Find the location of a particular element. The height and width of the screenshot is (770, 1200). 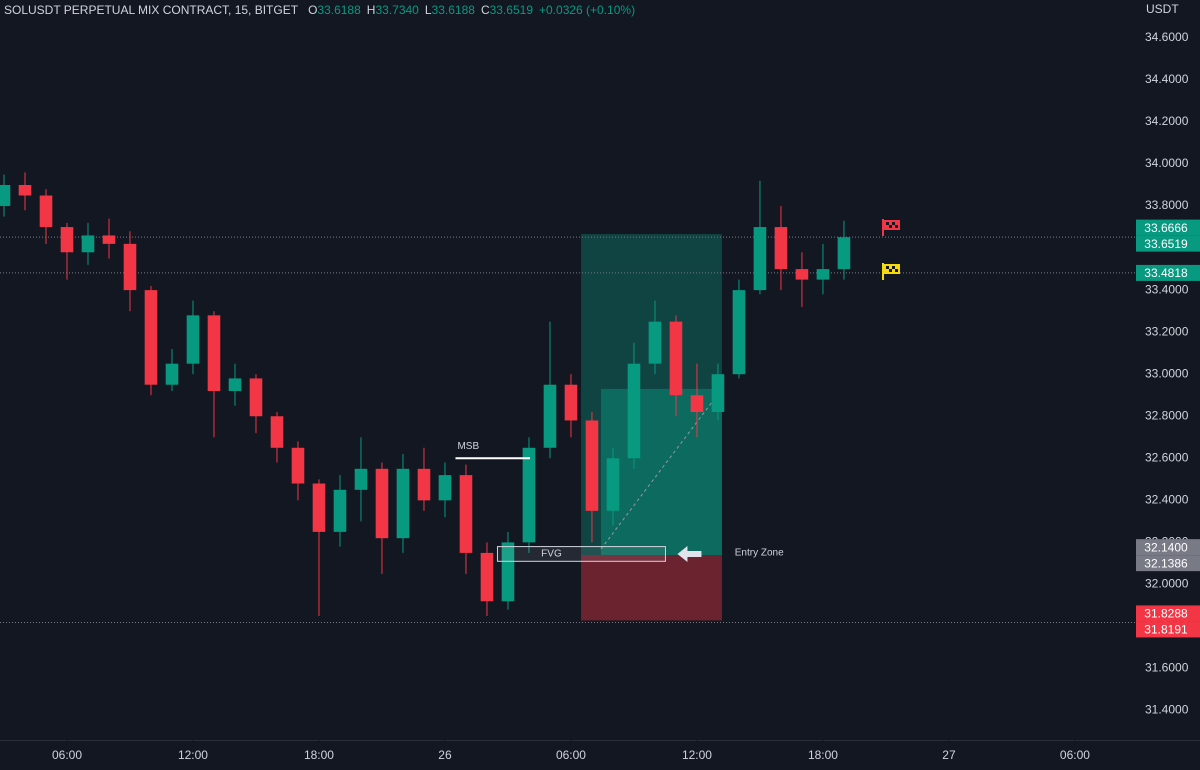

y-tick-label: 32.4000 is located at coordinates (1167, 500).